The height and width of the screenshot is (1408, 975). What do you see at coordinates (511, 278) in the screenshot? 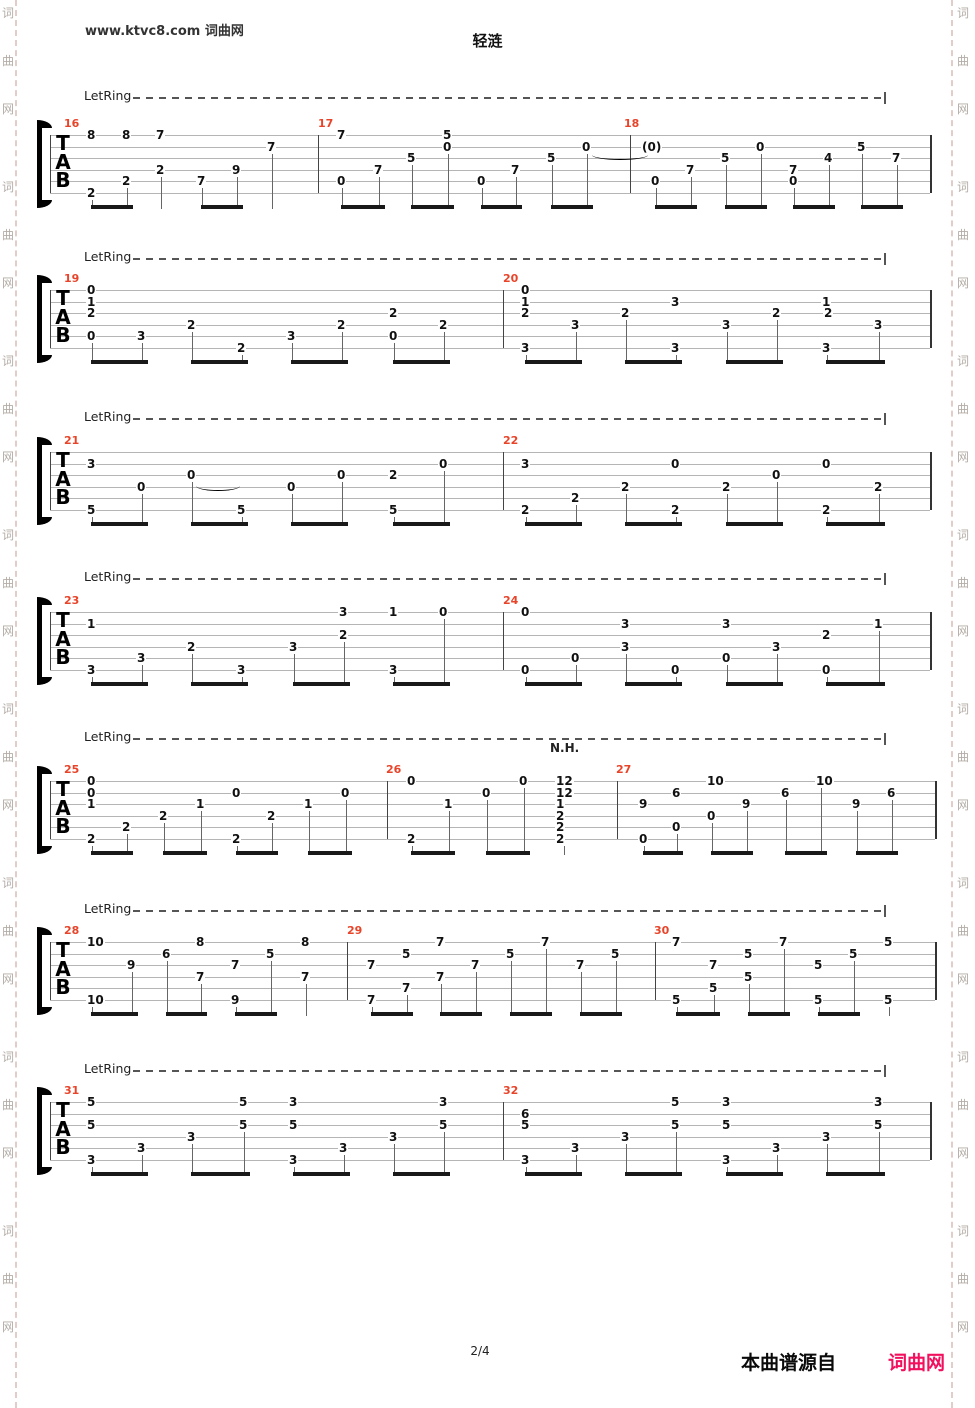
I see `measure-number: 20` at bounding box center [511, 278].